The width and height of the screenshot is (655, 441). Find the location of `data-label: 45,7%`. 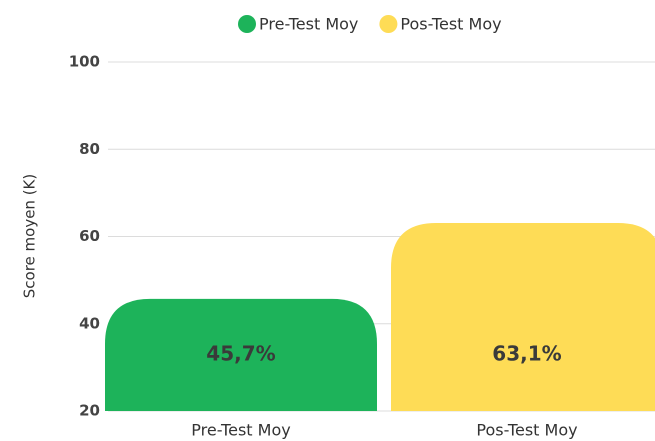

data-label: 45,7% is located at coordinates (240, 354).